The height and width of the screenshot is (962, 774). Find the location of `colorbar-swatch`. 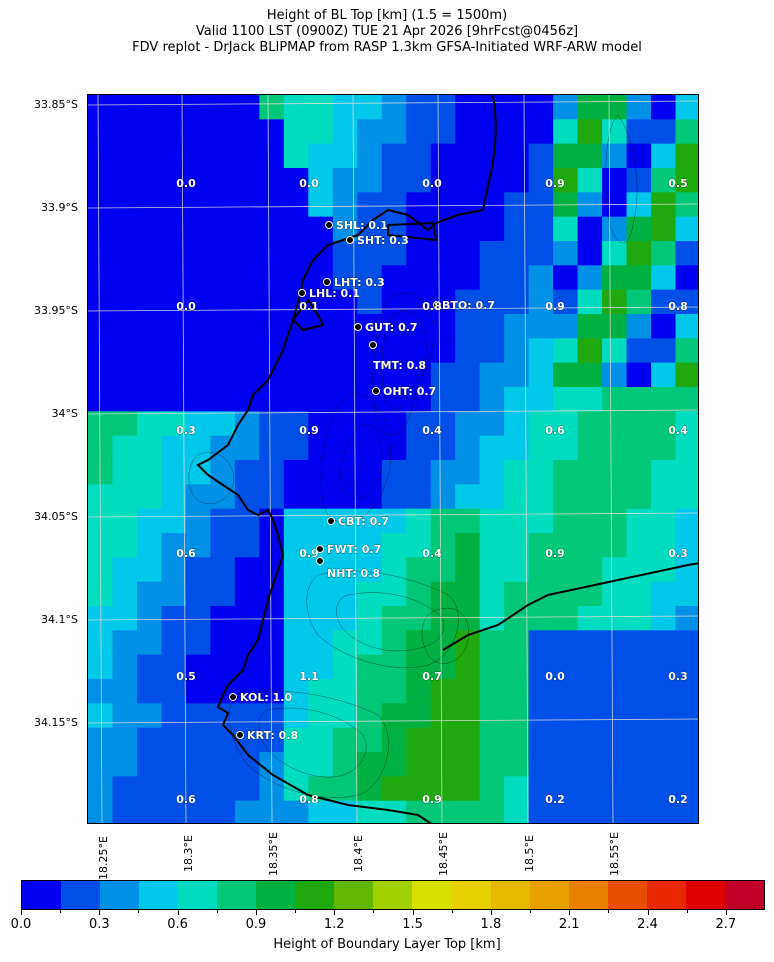

colorbar-swatch is located at coordinates (705, 895).